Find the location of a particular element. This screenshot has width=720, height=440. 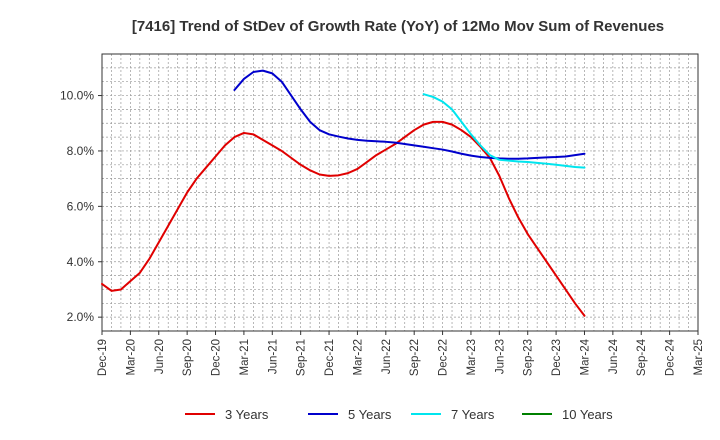

x-tick-label: Sep-23 is located at coordinates (529, 357).